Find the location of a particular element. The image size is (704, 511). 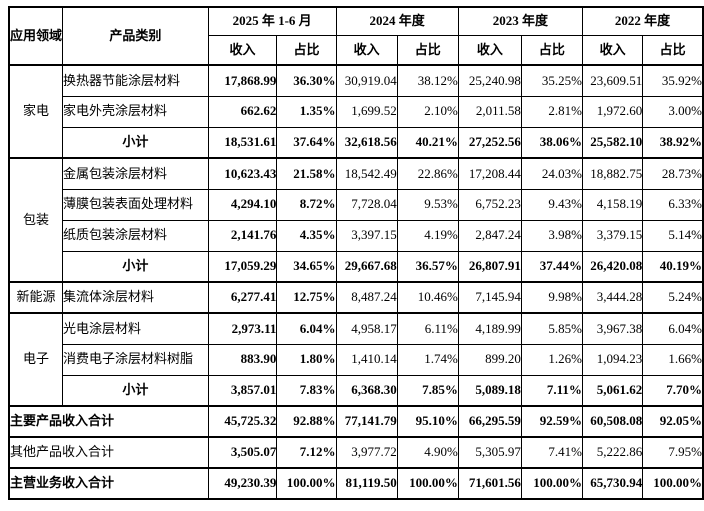

share-value-cell: 1.66% is located at coordinates (673, 359).